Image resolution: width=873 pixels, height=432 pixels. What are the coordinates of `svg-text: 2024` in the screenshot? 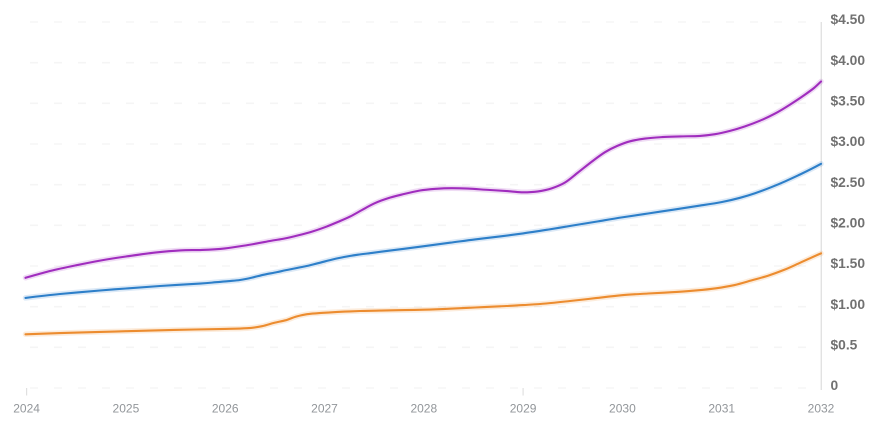 It's located at (26, 409).